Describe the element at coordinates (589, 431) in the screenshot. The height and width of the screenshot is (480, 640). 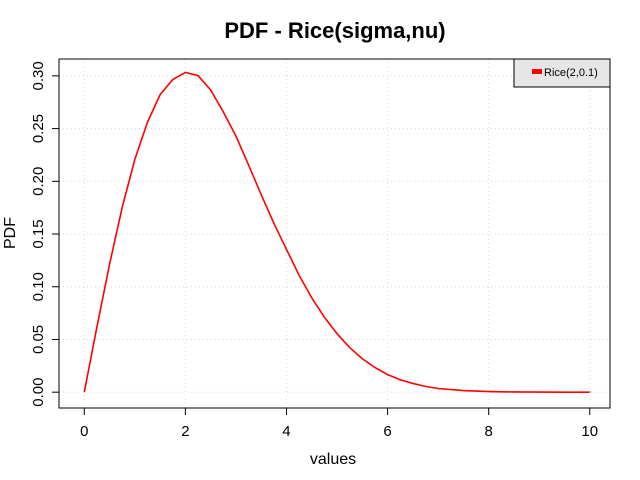
I see `x-tick-label: 10` at that location.